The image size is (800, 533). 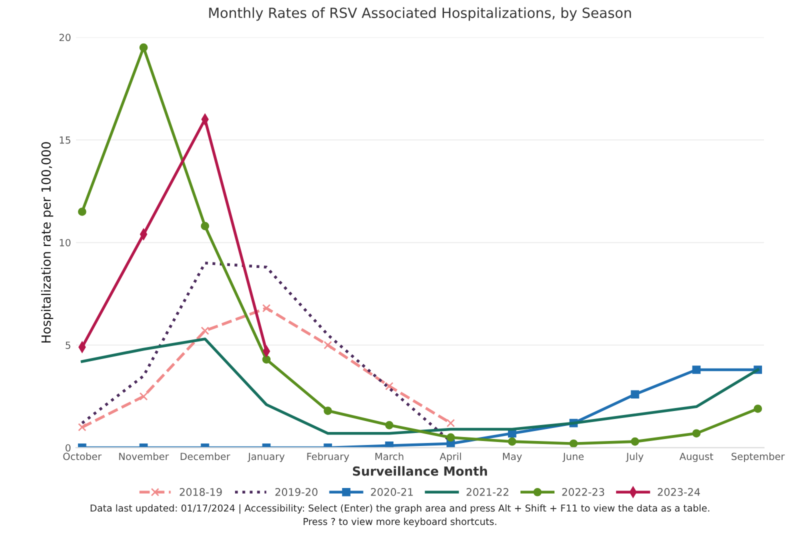 What do you see at coordinates (400, 509) in the screenshot?
I see `text: Data last updated: 01/17/2024 | Accessibility: Select (Enter) the graph area and press Alt + Shift + F11 to view the data as a table.` at bounding box center [400, 509].